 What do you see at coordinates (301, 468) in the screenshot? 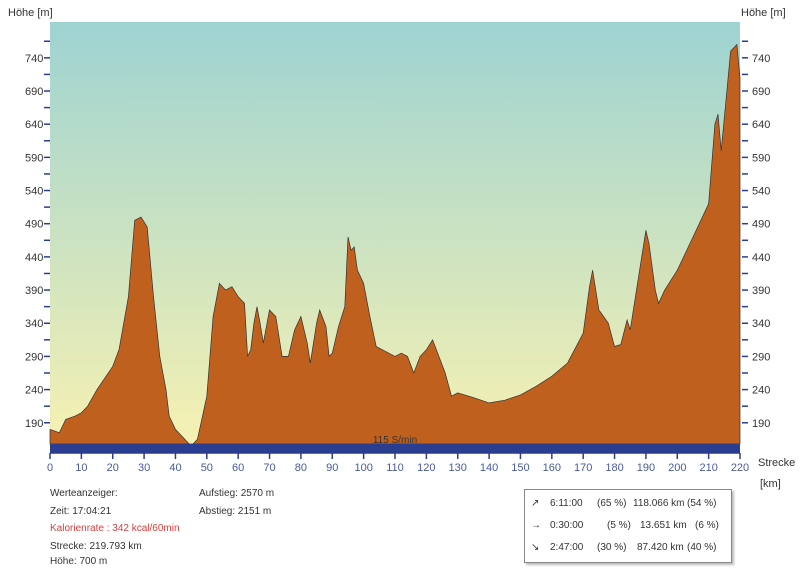
I see `x-tick-label: 80` at bounding box center [301, 468].